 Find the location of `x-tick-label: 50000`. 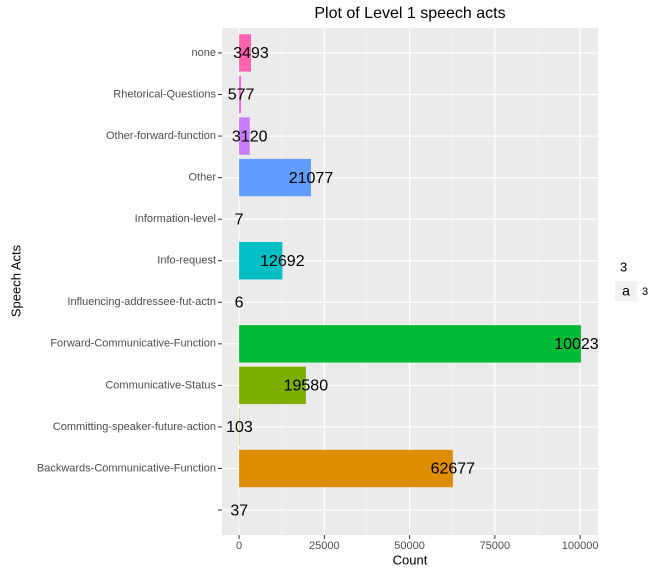

x-tick-label: 50000 is located at coordinates (409, 546).